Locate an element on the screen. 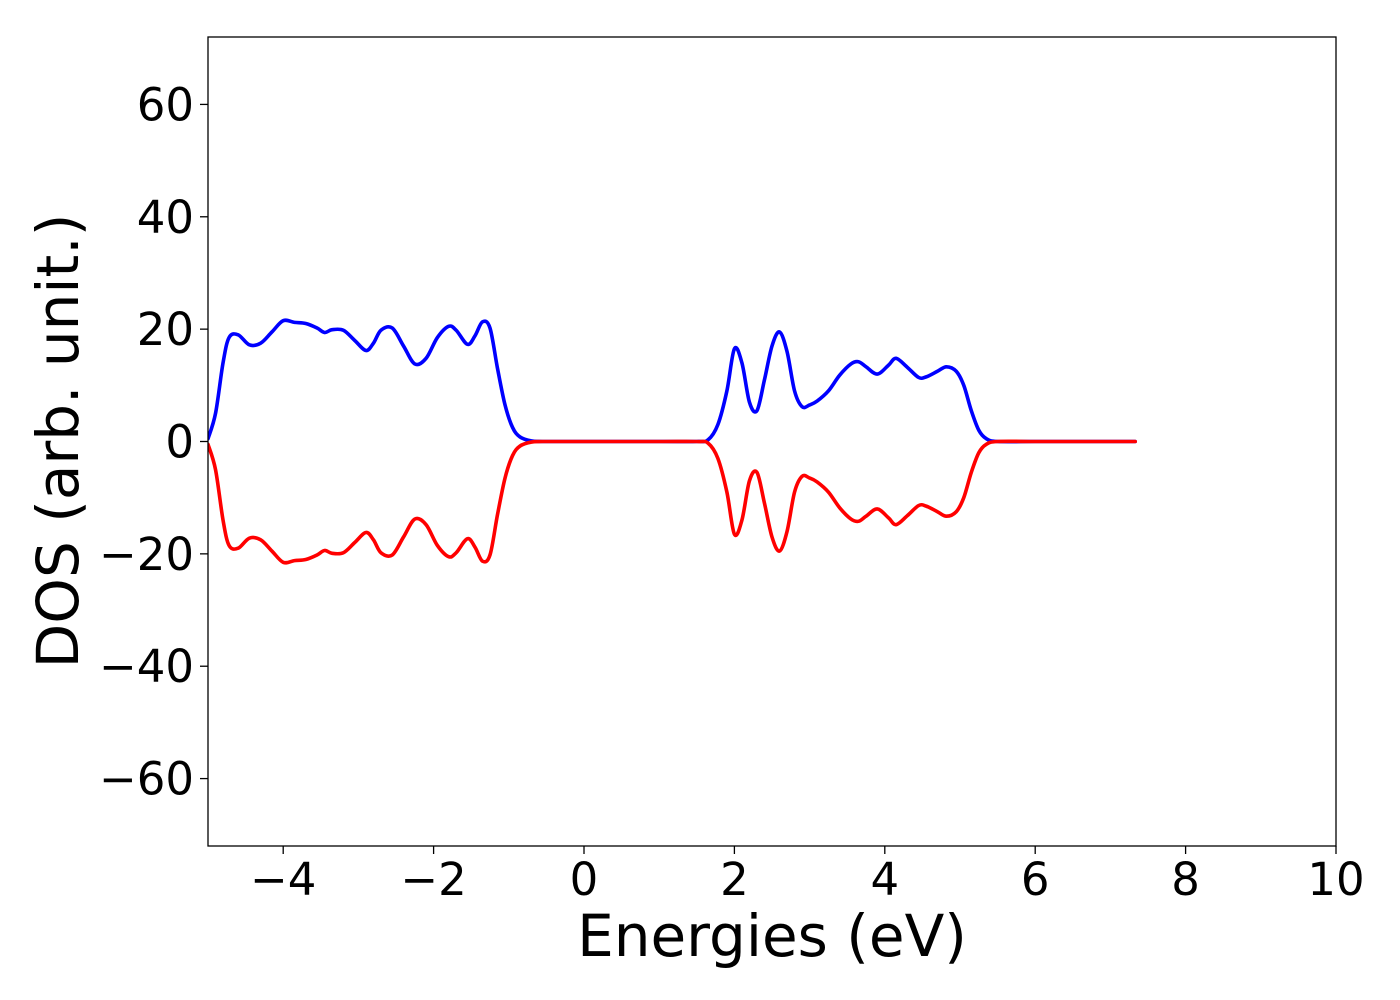 This screenshot has width=1400, height=1000. x-tick-label: 0 is located at coordinates (584, 879).